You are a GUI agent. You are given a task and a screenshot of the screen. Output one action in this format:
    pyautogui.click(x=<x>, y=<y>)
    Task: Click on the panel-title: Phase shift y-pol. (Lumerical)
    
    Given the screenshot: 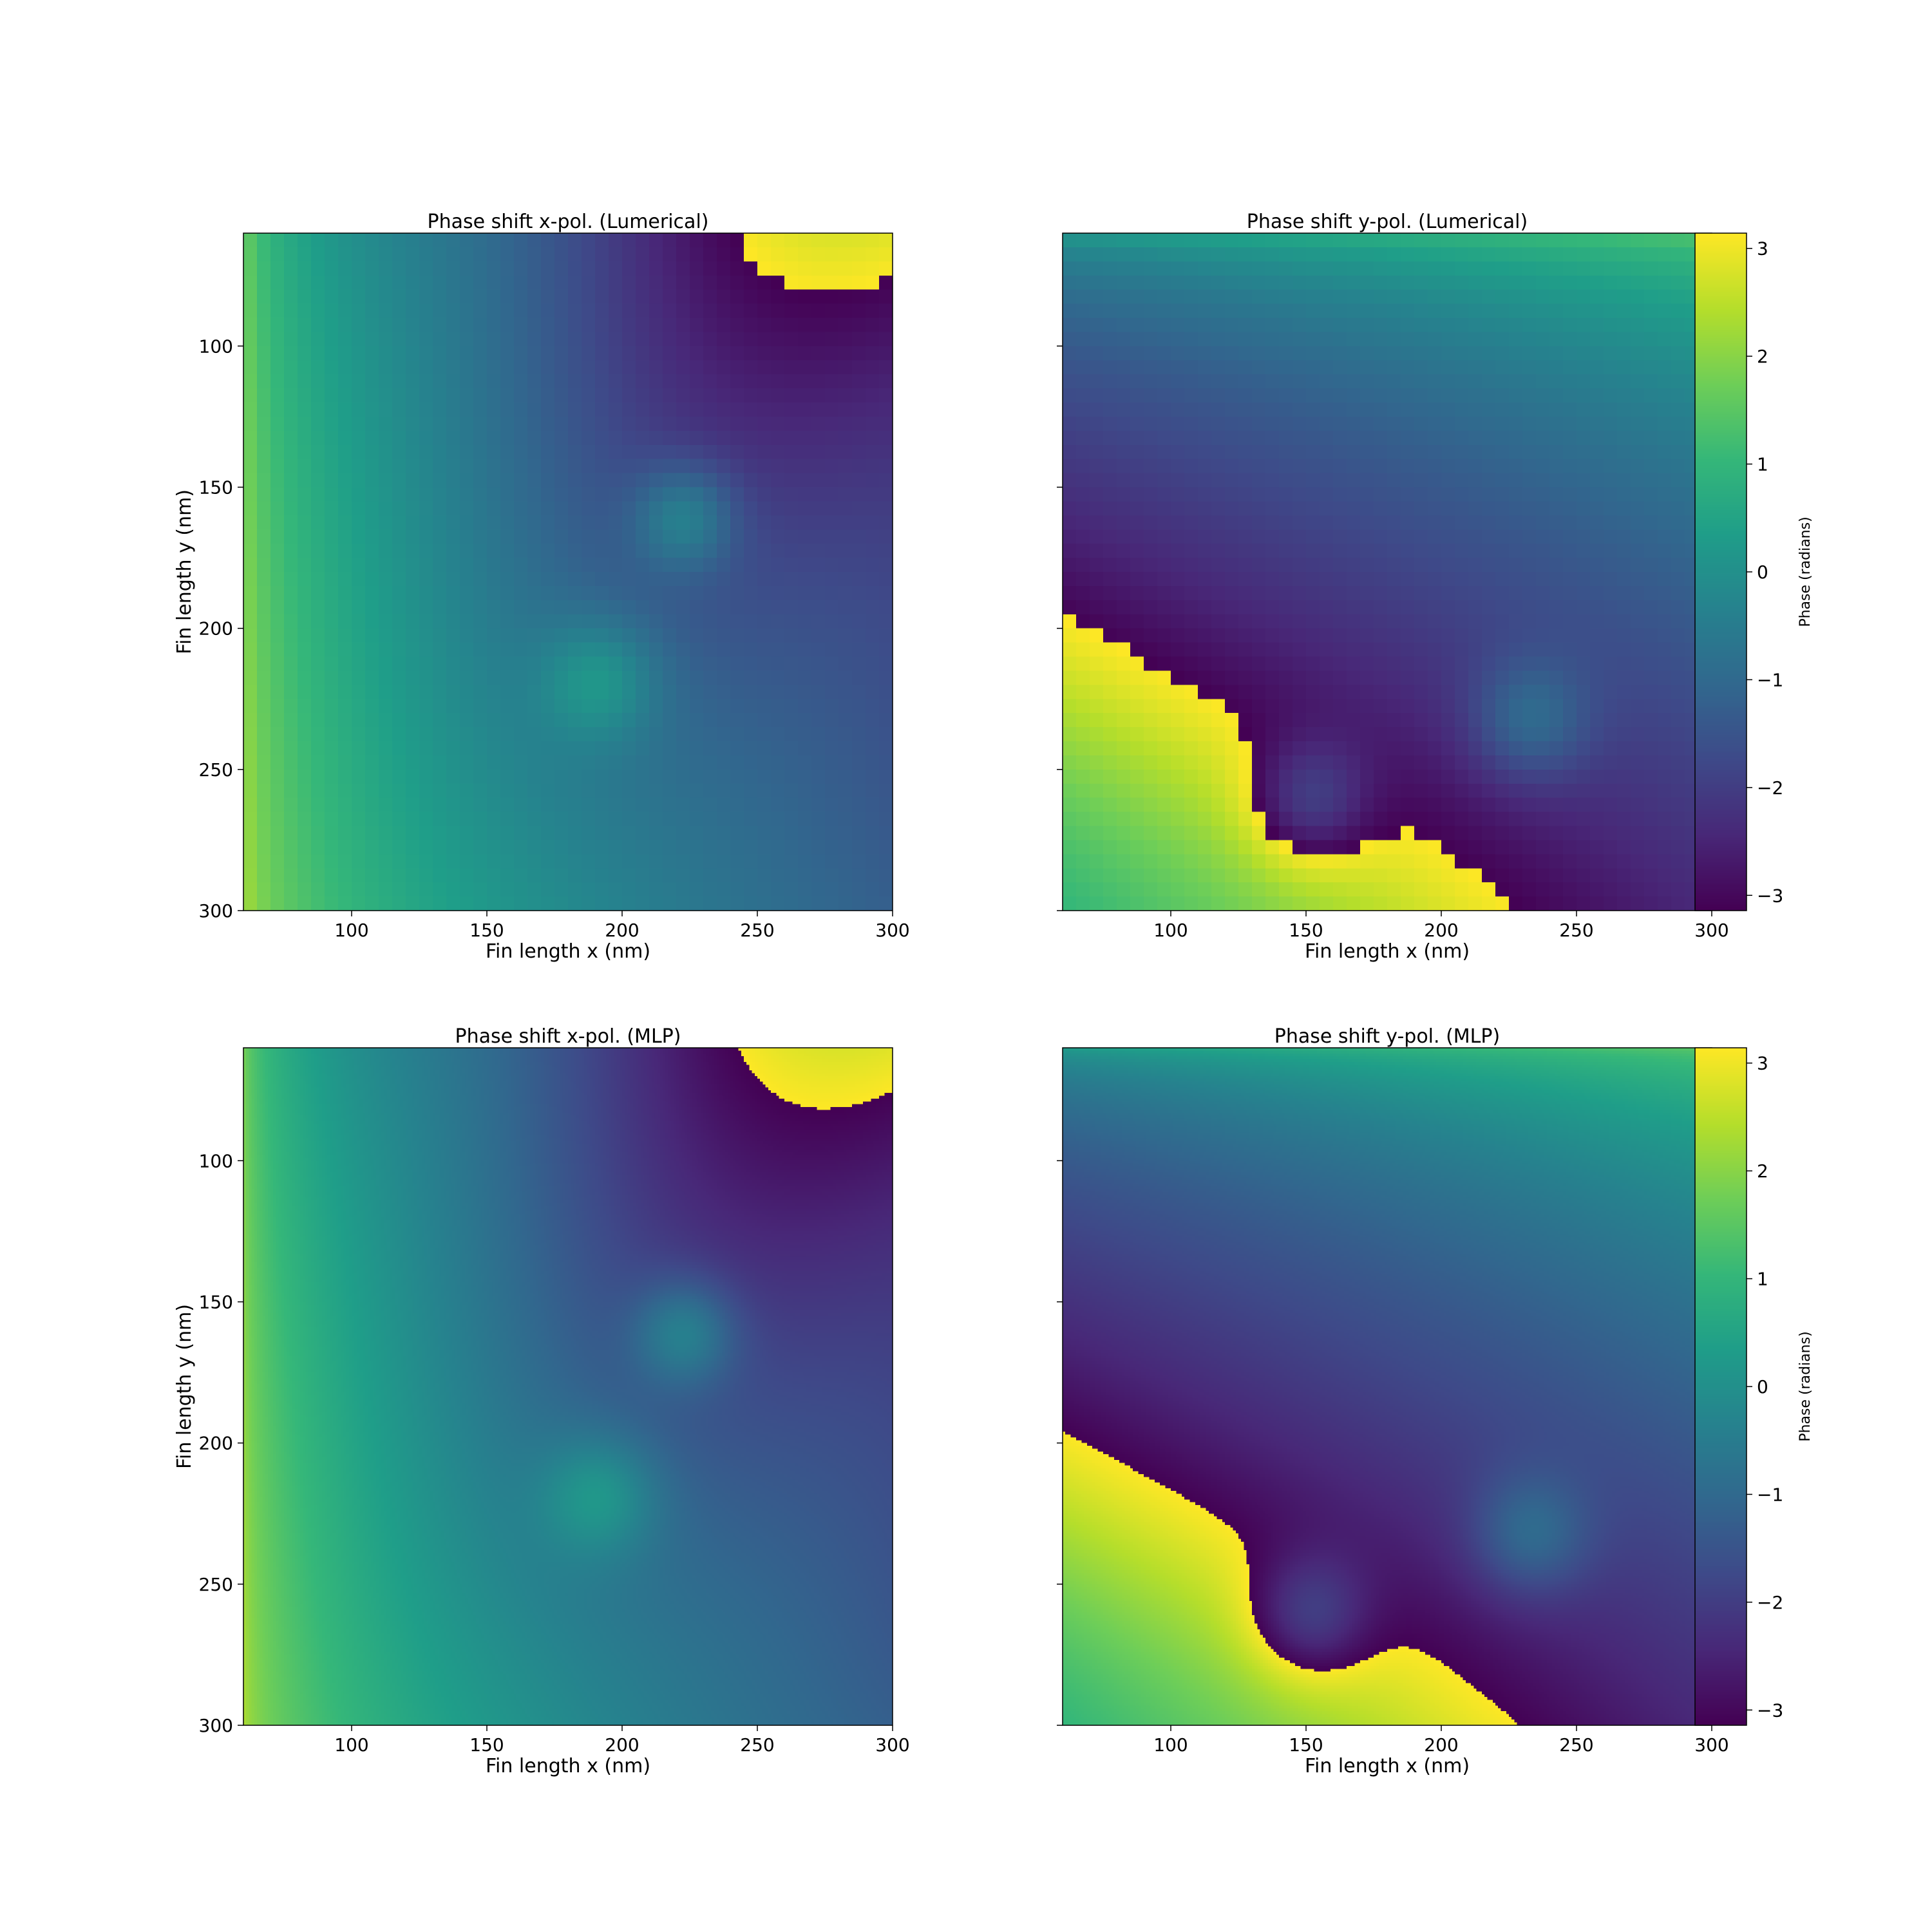 What is the action you would take?
    pyautogui.click(x=1387, y=222)
    